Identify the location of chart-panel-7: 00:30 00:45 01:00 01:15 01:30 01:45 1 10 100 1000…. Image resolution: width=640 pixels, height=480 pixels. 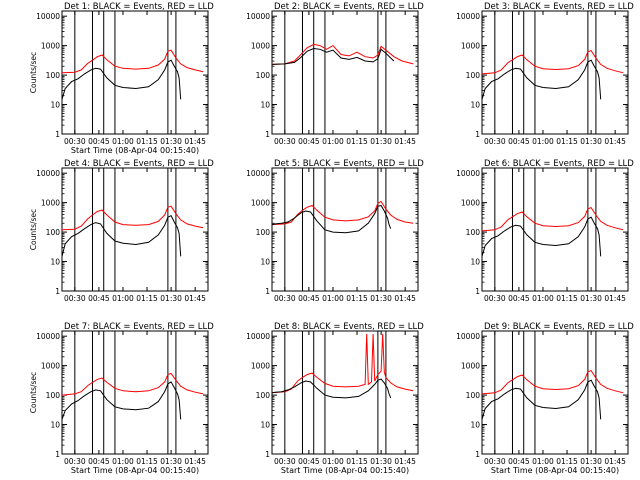
(121, 398).